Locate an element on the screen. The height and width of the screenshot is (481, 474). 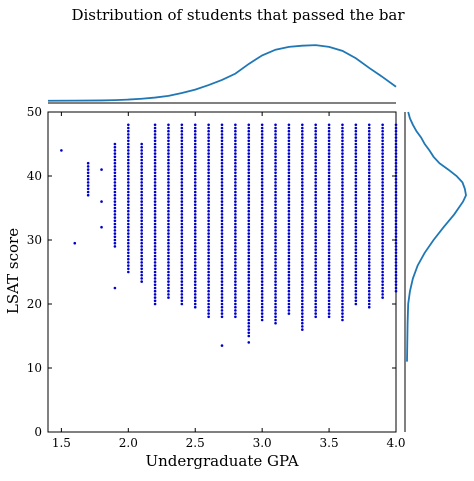
data-point-outlier is located at coordinates (101, 227).